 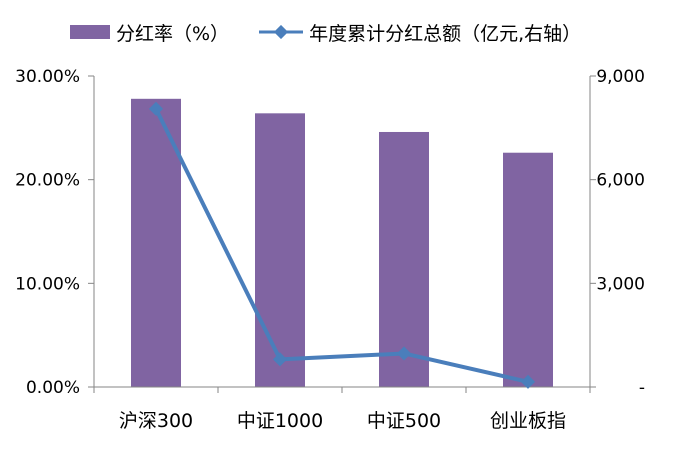 I want to click on x-category-label: 中证1000, so click(x=280, y=421).